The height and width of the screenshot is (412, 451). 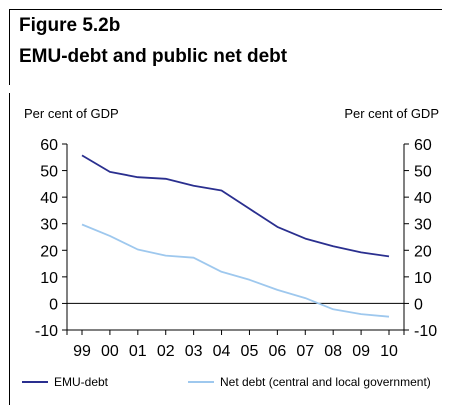 I want to click on y-tick-label-right: 60, so click(x=423, y=145).